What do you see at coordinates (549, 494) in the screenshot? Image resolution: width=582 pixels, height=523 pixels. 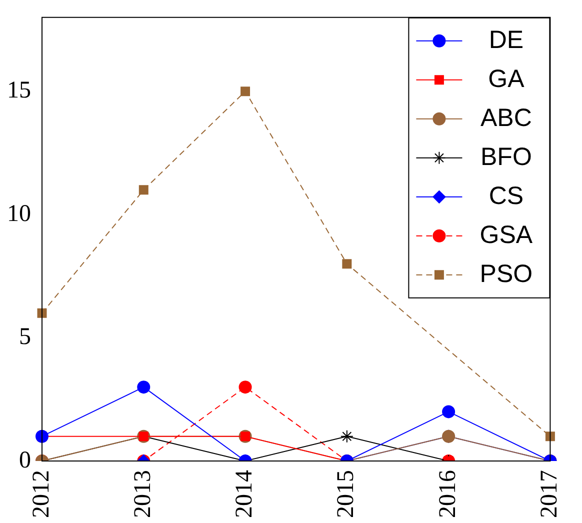 I see `x-tick-label: 2017` at bounding box center [549, 494].